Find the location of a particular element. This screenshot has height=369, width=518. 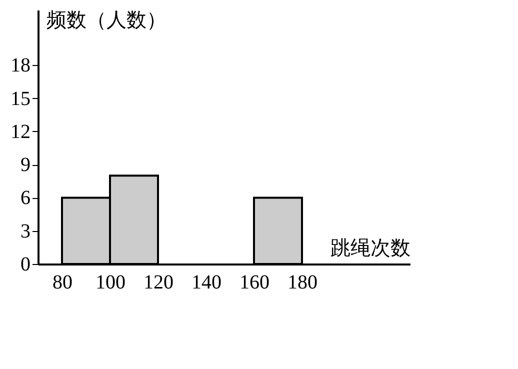

y-tick-label: 18 is located at coordinates (20, 65).